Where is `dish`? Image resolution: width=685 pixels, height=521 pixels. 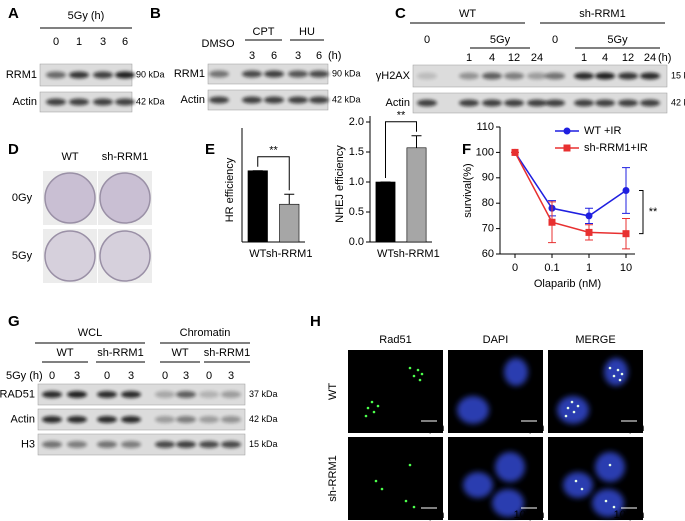 dish is located at coordinates (70, 198).